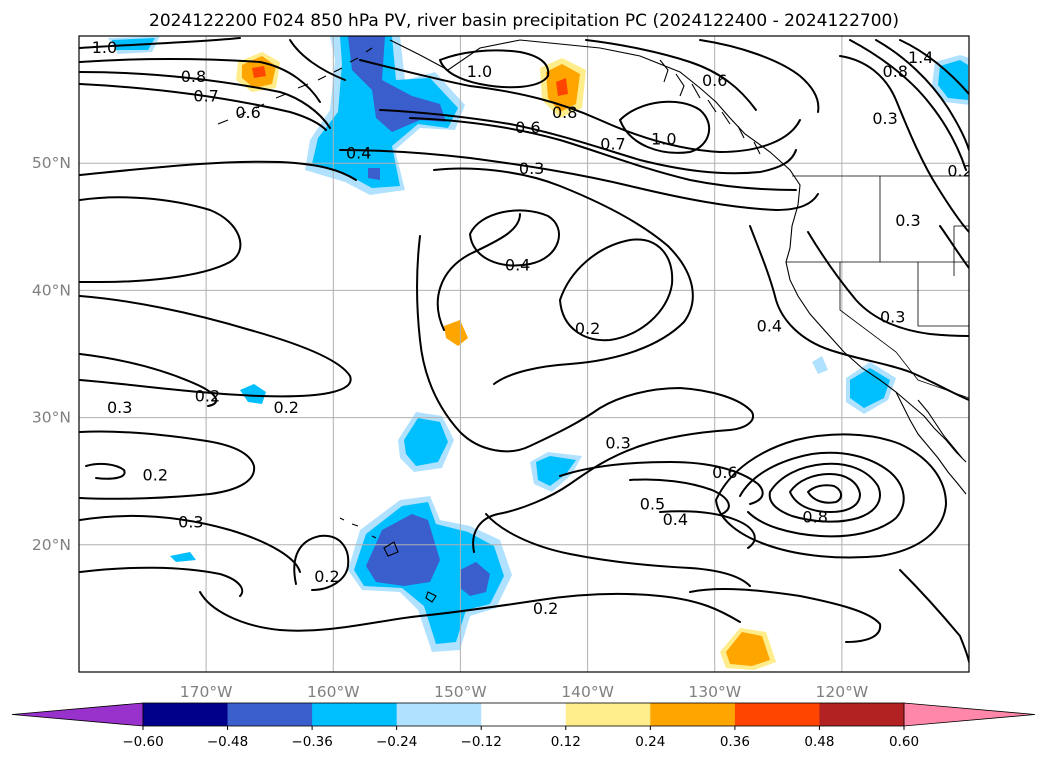 Image resolution: width=1047 pixels, height=765 pixels. What do you see at coordinates (650, 742) in the screenshot?
I see `colorbar-tick-label: 0.24` at bounding box center [650, 742].